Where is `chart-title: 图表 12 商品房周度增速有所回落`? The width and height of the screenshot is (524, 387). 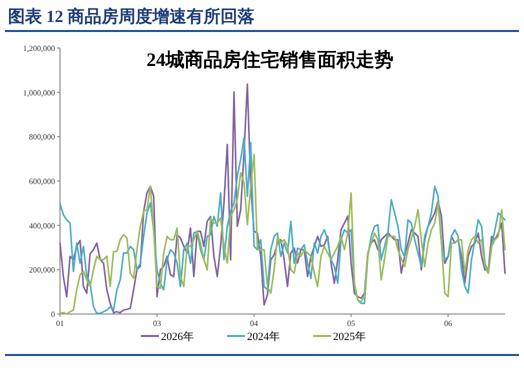
chart-title: 图表 12 商品房周度增速有所回落 is located at coordinates (131, 16).